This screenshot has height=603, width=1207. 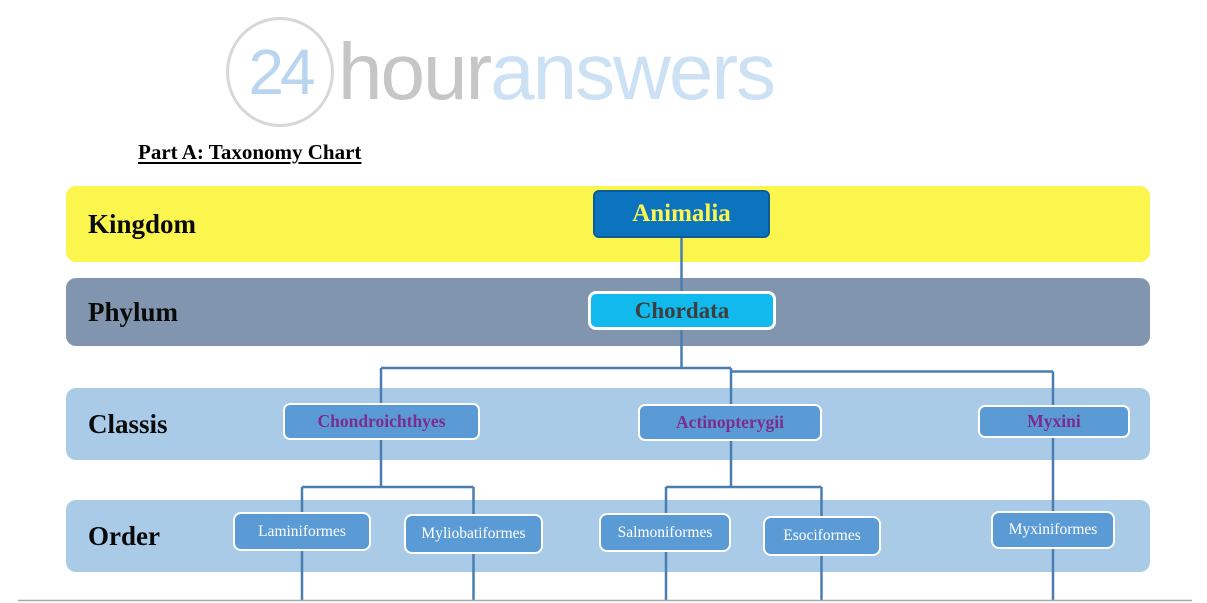 I want to click on node-myxiniformes-label: Myxiniformes, so click(x=1053, y=529).